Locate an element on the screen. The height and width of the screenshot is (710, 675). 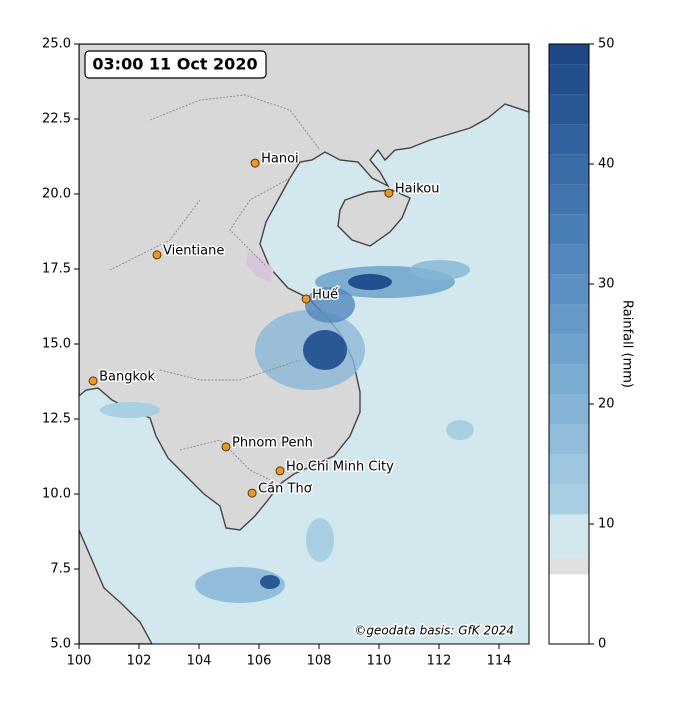
x-tick-label: 102 is located at coordinates (139, 661).